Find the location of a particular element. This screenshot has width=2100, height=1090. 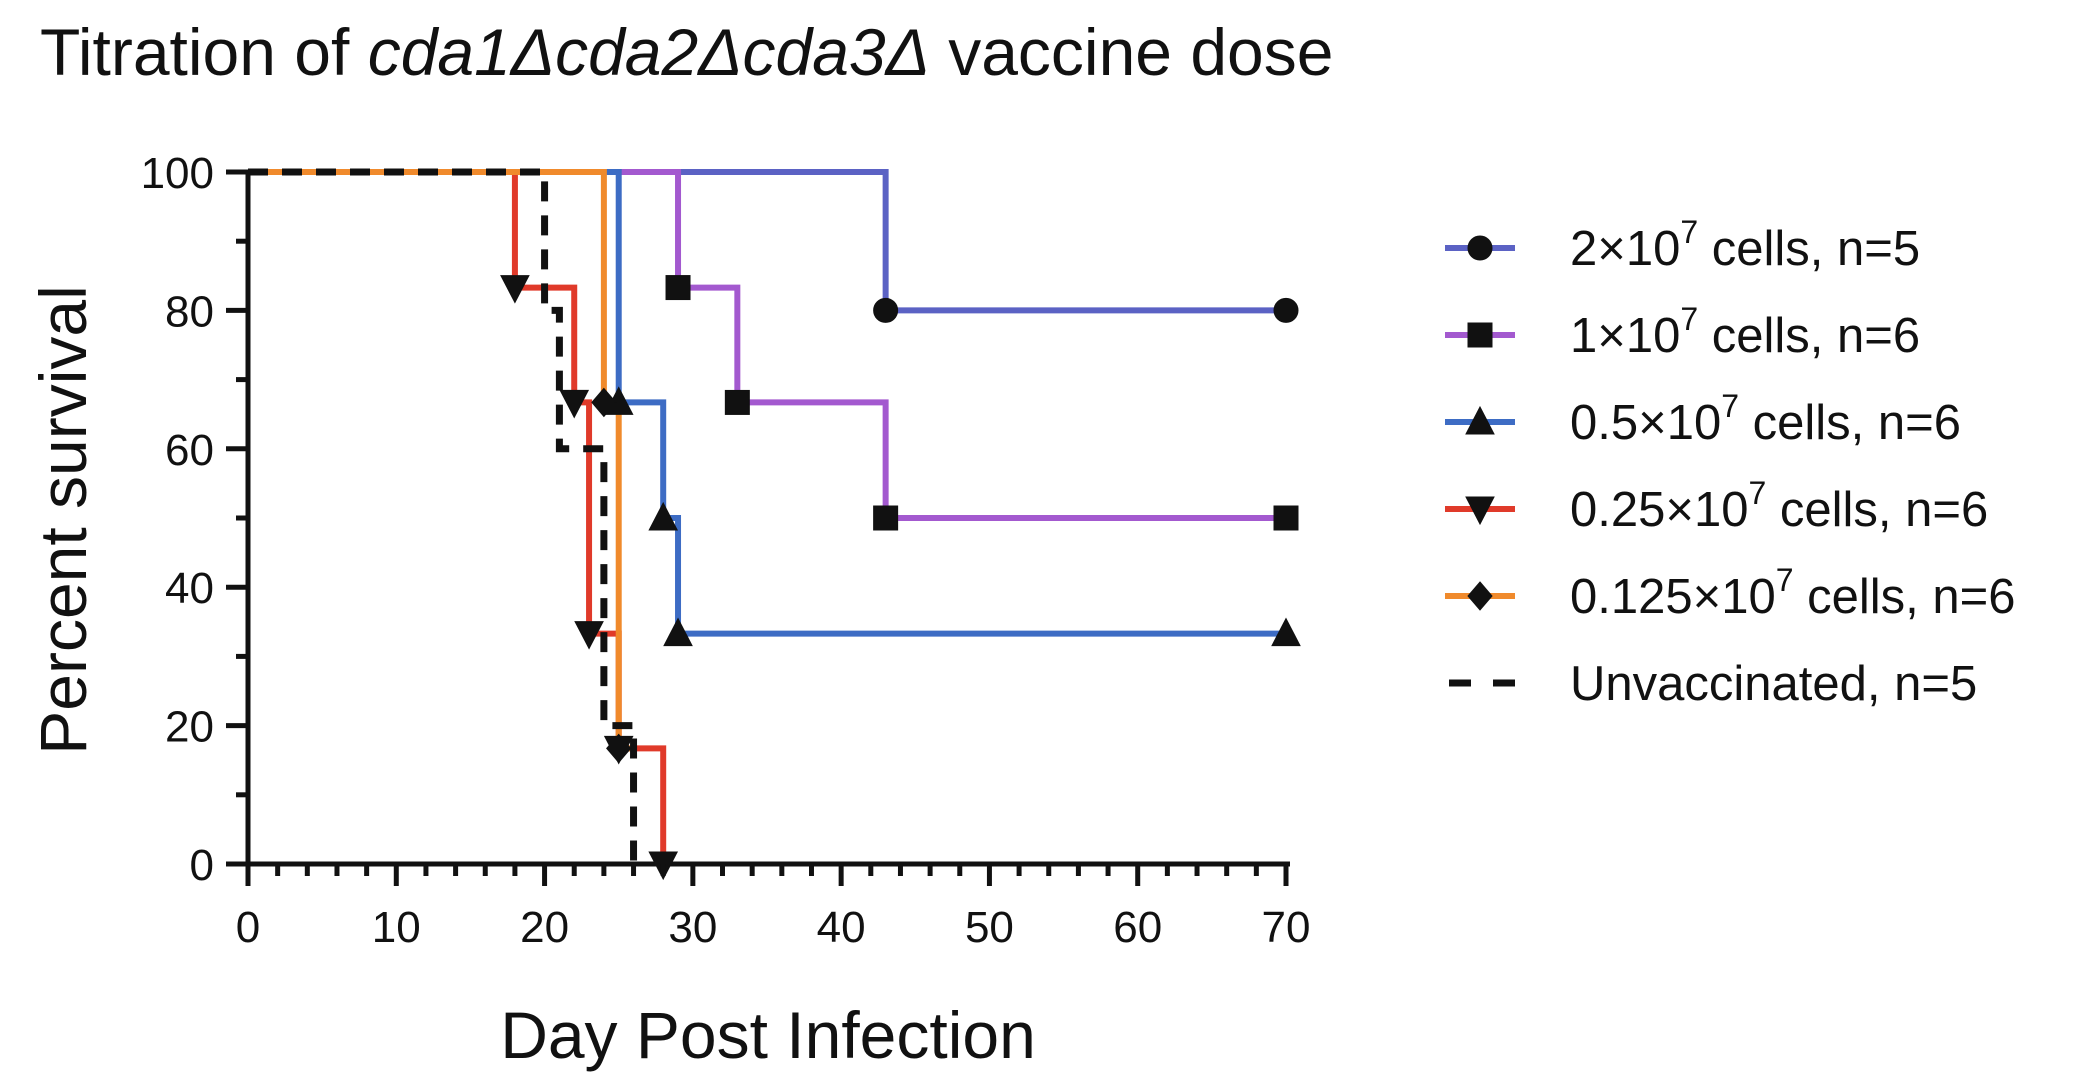

legend-item: 1×107 cells, n=6 is located at coordinates (1682, 332).